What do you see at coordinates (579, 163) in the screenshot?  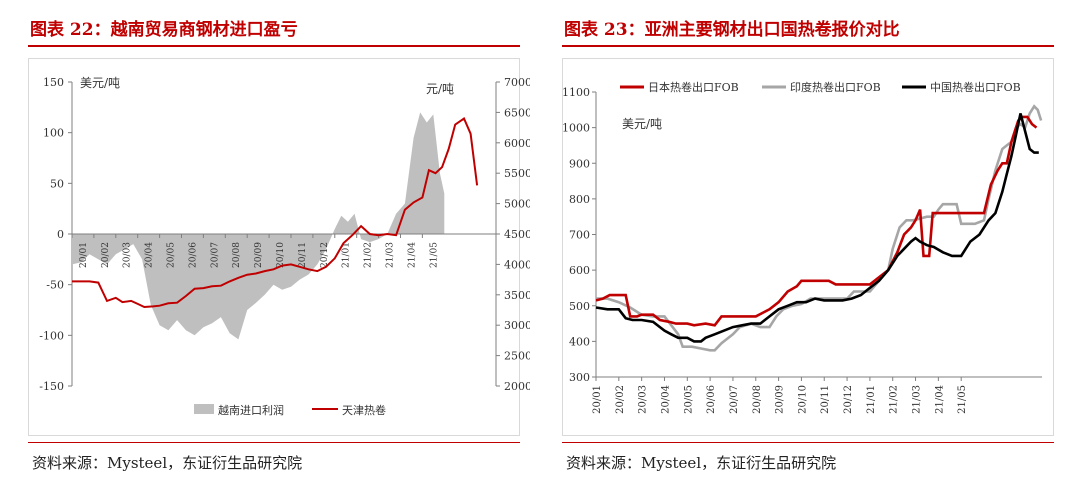 I see `y-tick-label: 900` at bounding box center [579, 163].